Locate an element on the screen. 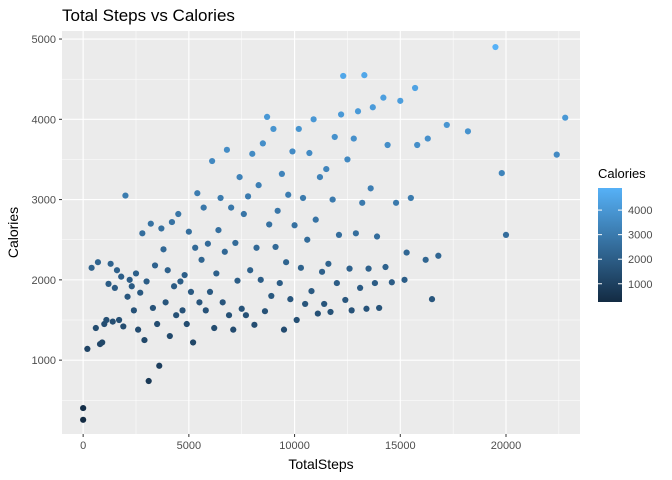 Image resolution: width=672 pixels, height=480 pixels. y-tick-label: 1000 is located at coordinates (44, 361).